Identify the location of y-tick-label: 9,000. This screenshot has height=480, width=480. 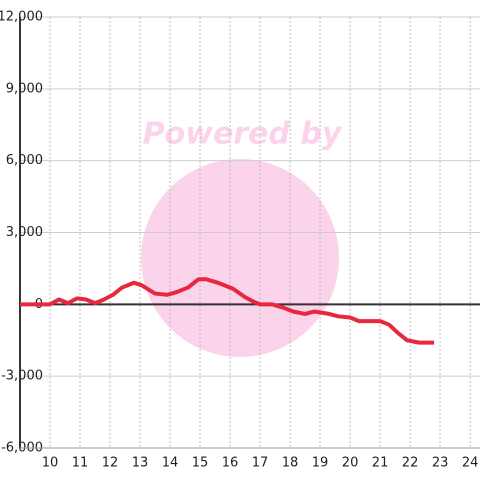
(24, 88).